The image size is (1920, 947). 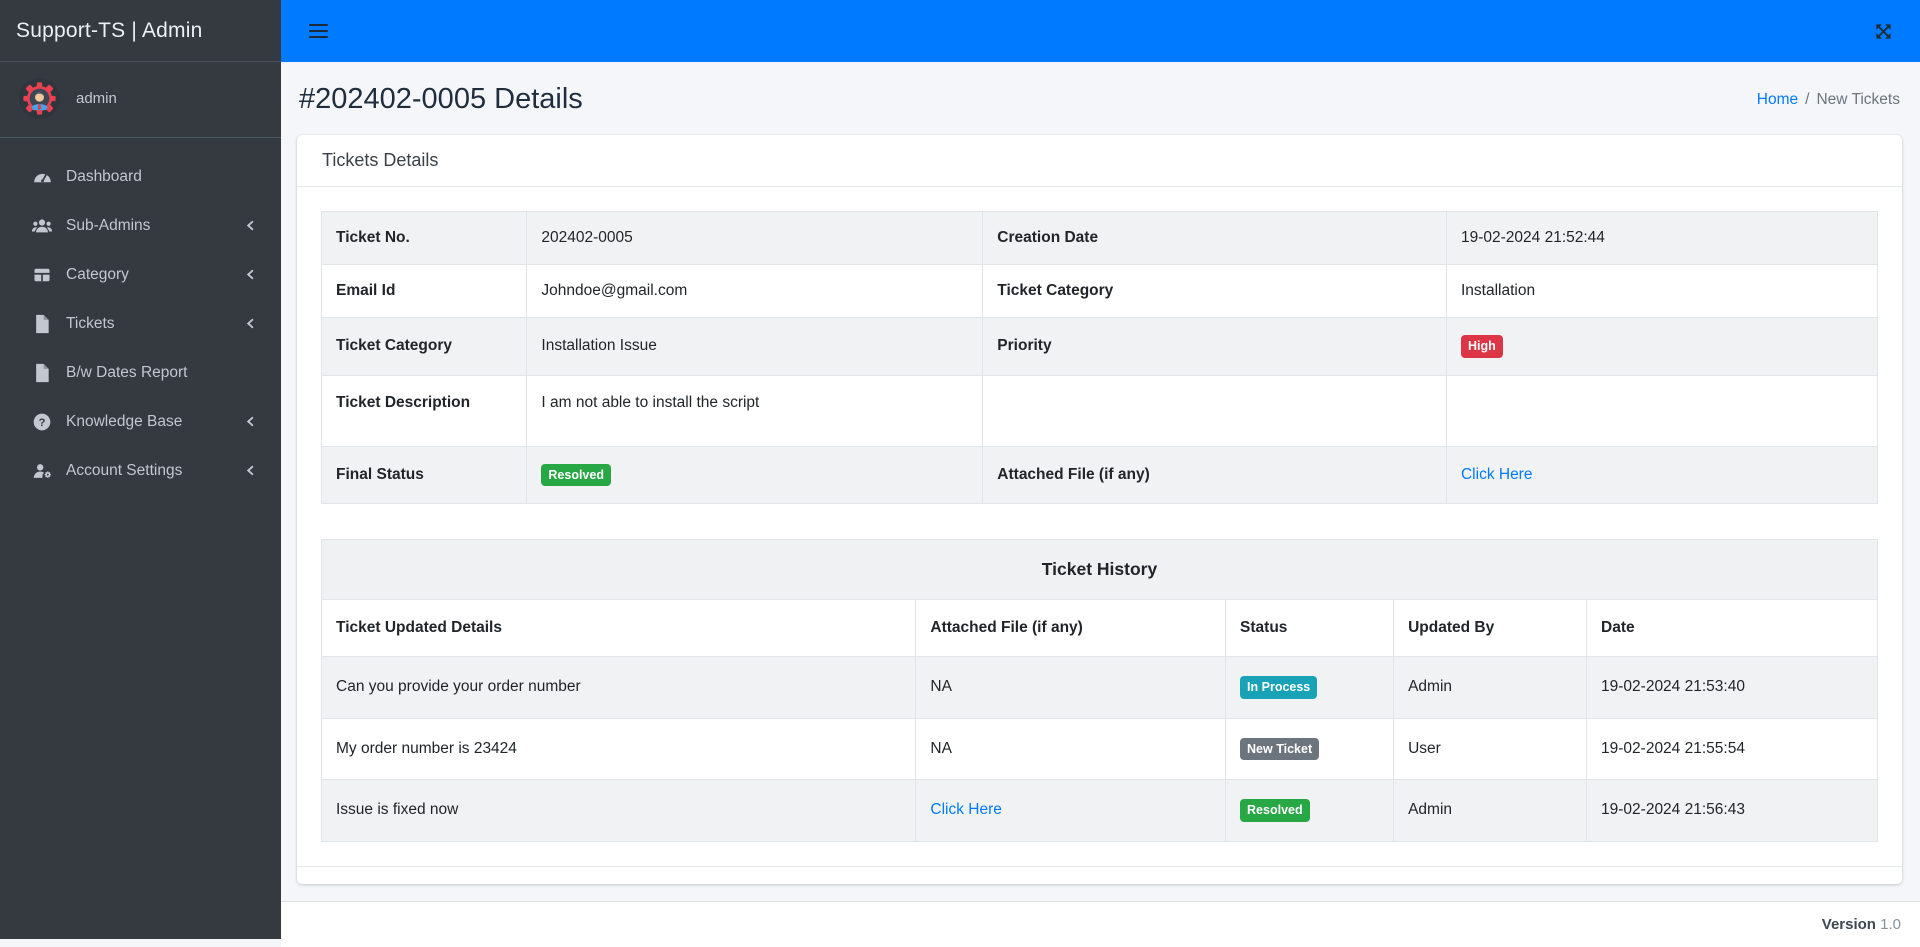 What do you see at coordinates (42, 226) in the screenshot?
I see `users-icon` at bounding box center [42, 226].